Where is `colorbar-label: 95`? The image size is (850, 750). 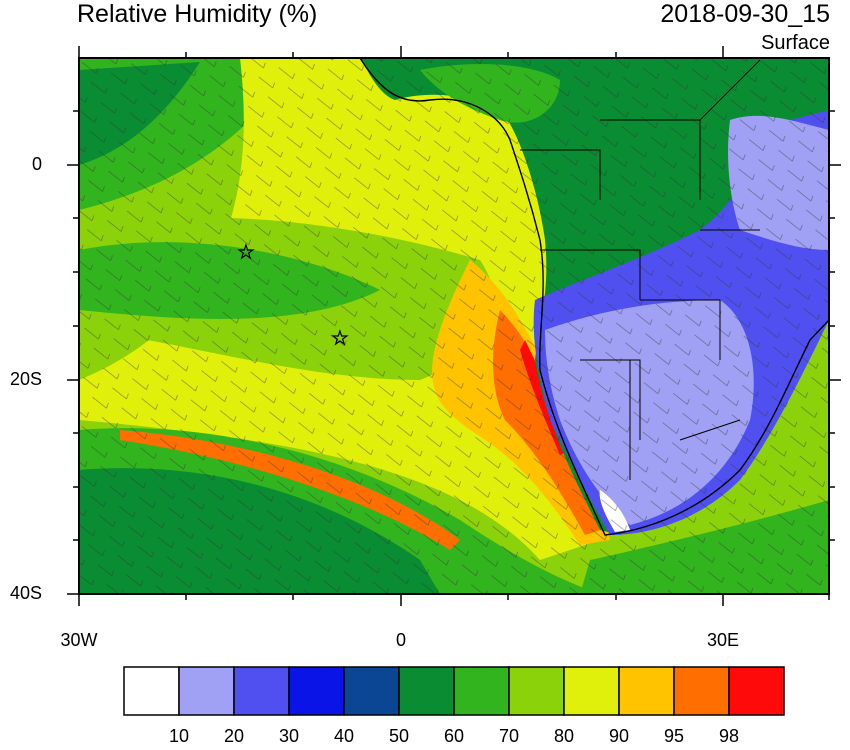
colorbar-label: 95 is located at coordinates (674, 736).